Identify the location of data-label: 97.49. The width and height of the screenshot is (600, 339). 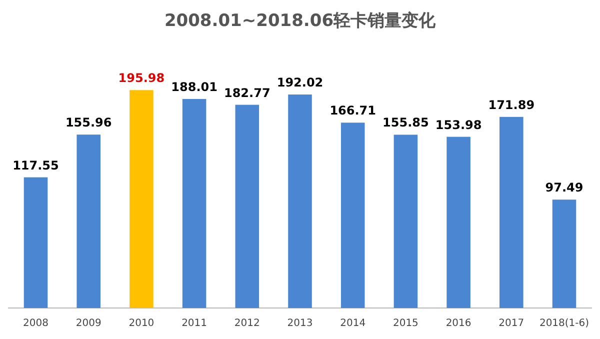
(564, 187).